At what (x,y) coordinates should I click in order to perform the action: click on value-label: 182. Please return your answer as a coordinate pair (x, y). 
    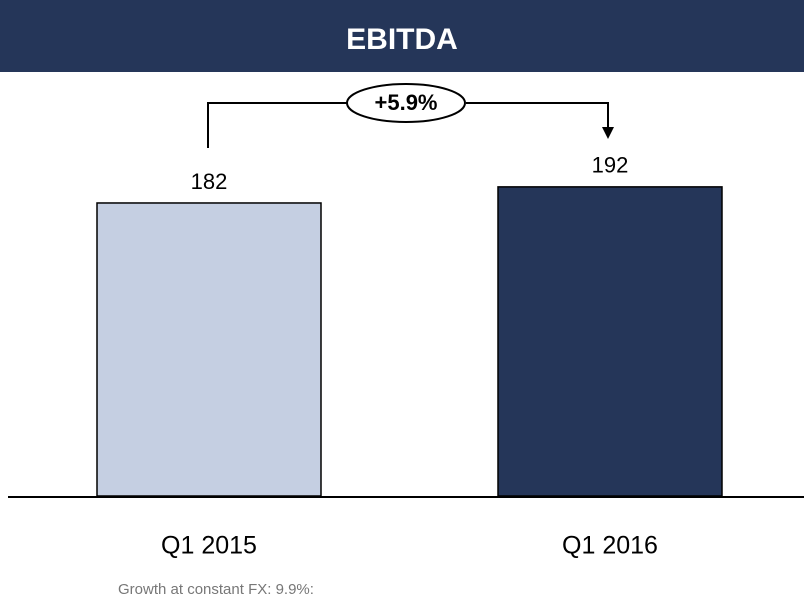
    Looking at the image, I should click on (209, 181).